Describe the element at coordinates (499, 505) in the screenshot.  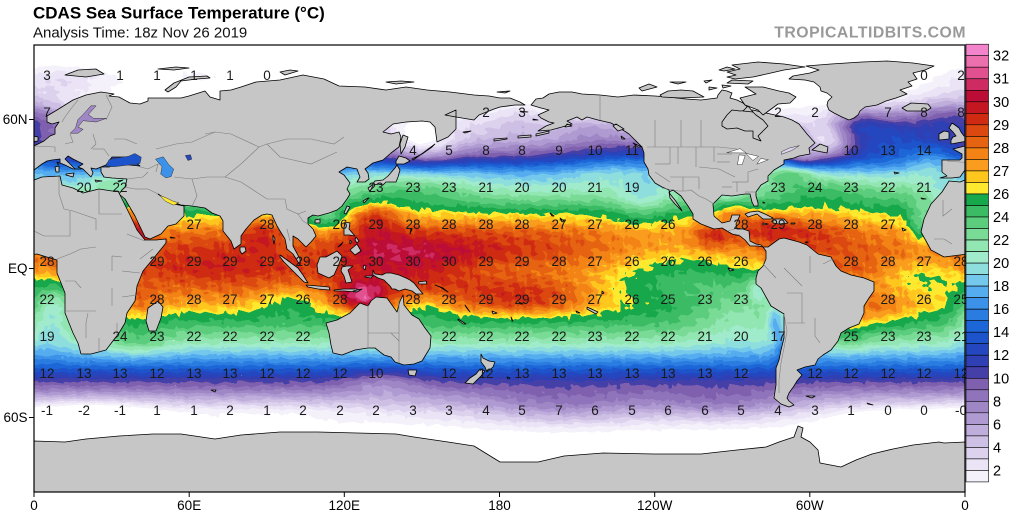
I see `svg-text: 180` at that location.